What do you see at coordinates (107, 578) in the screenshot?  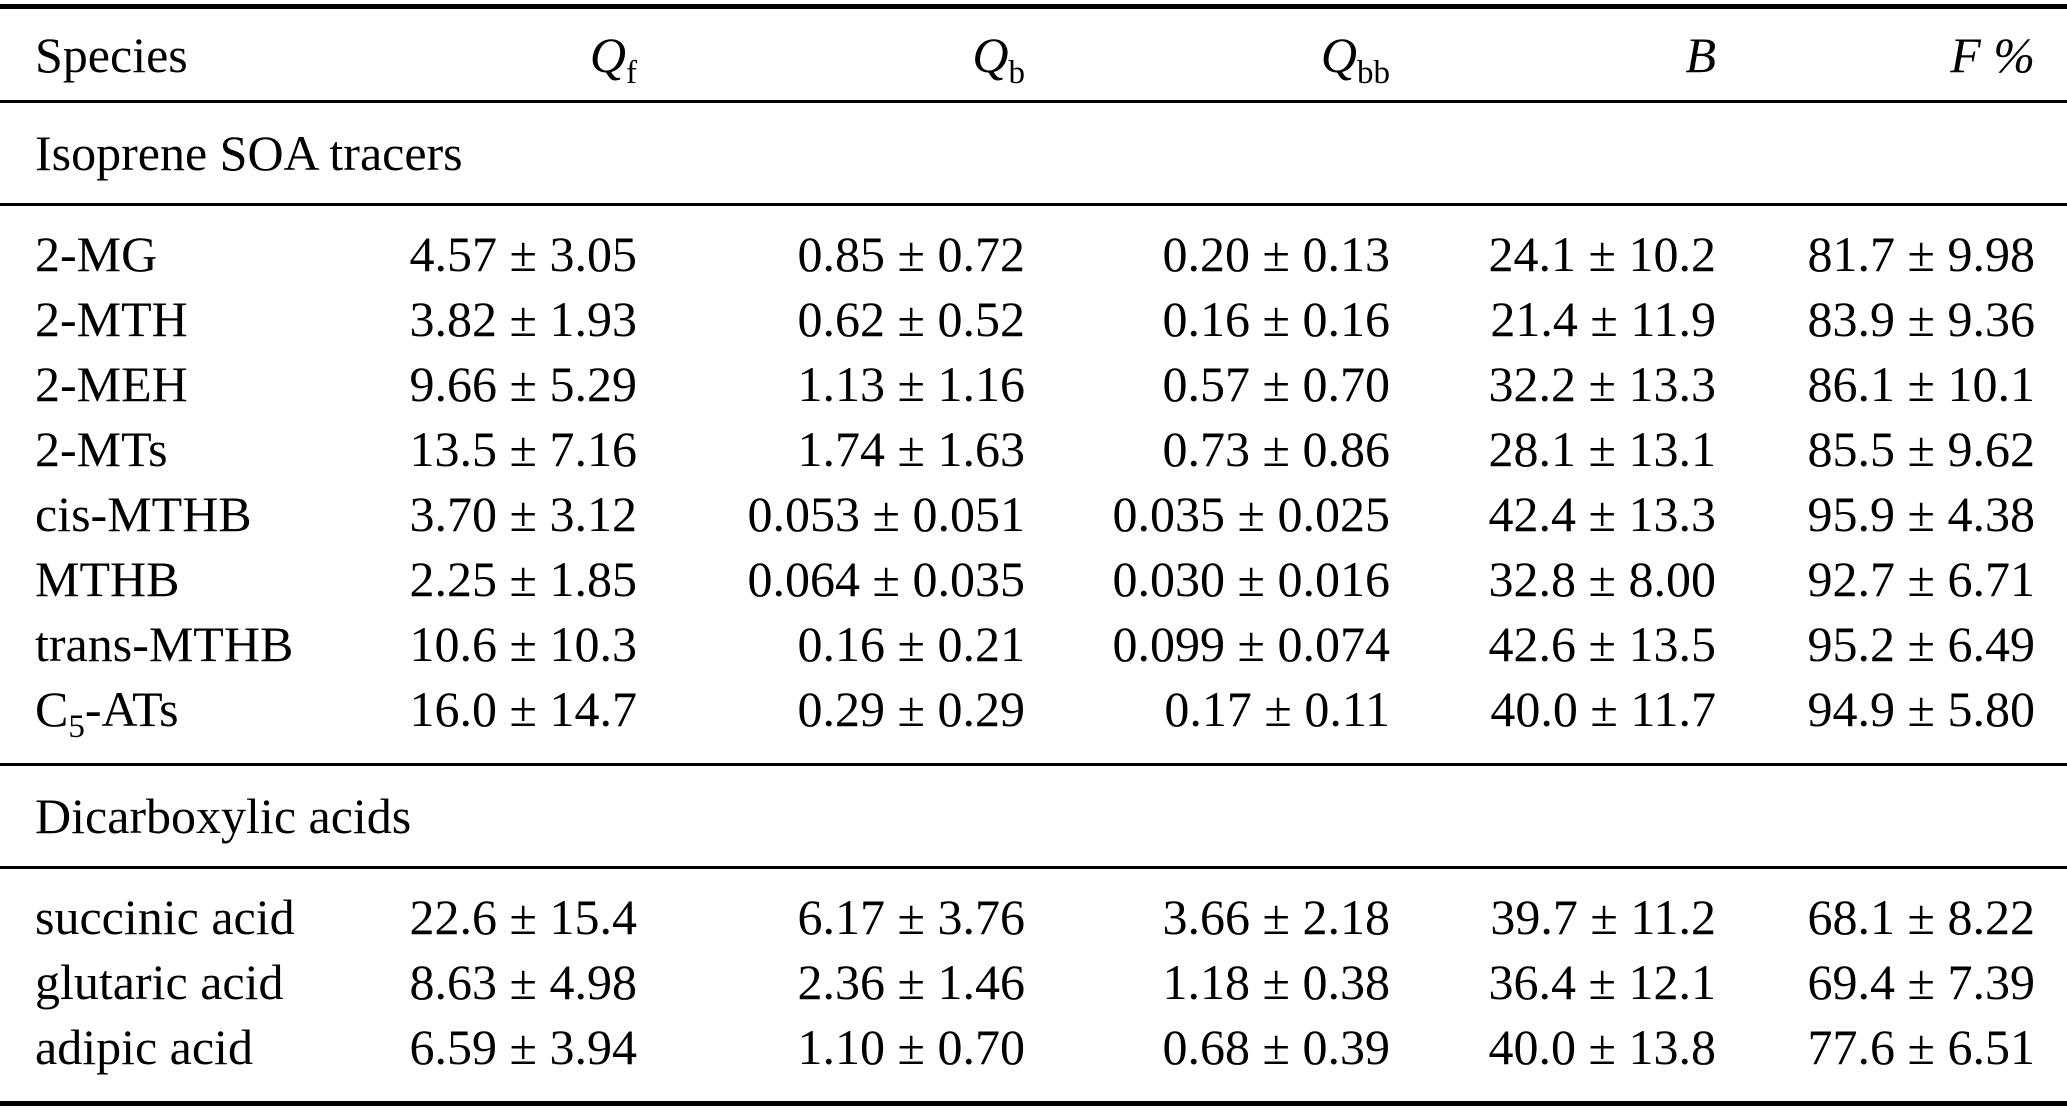 I see `species-cell: MTHB` at bounding box center [107, 578].